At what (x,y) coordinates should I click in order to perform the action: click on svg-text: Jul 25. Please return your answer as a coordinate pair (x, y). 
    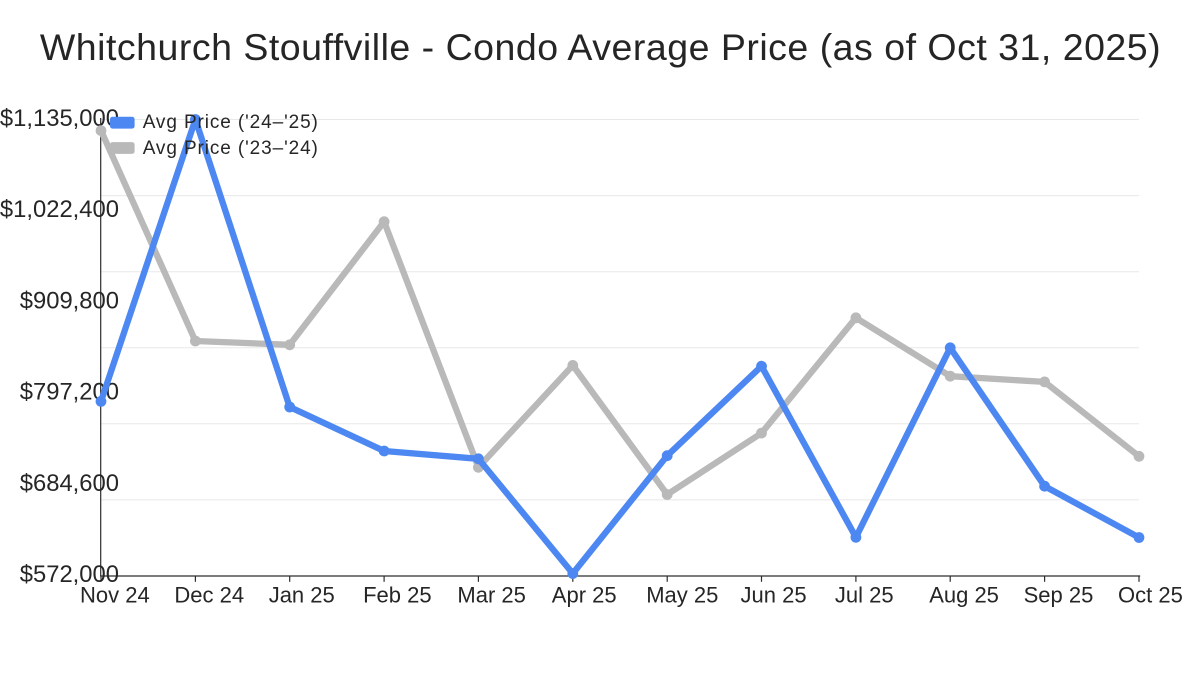
    Looking at the image, I should click on (864, 595).